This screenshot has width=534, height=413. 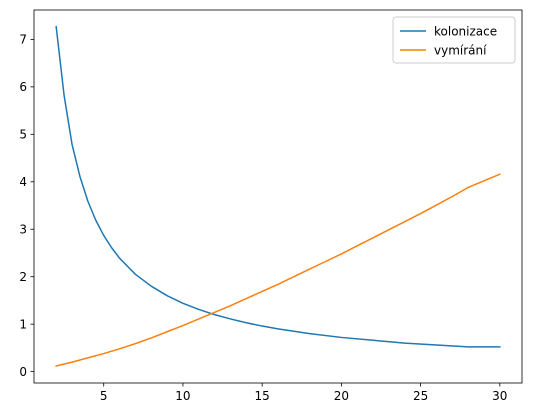 What do you see at coordinates (23, 372) in the screenshot?
I see `y-tick-label: 0` at bounding box center [23, 372].